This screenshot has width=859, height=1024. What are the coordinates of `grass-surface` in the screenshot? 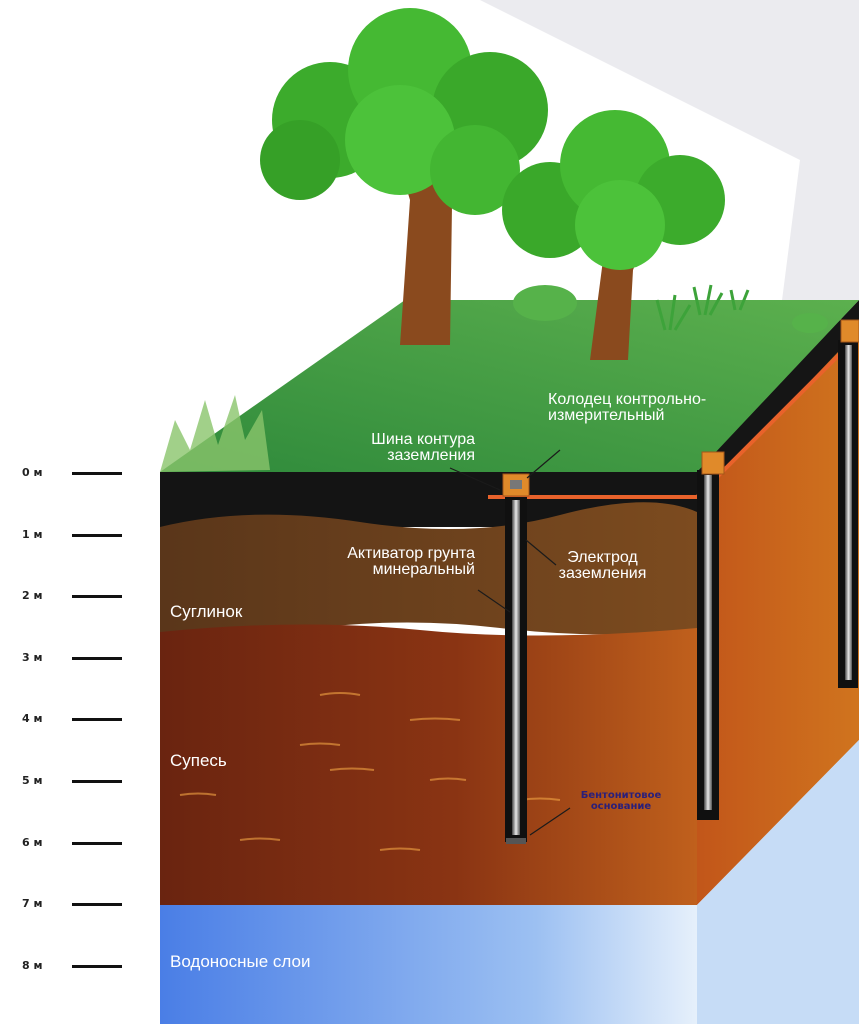 It's located at (509, 386).